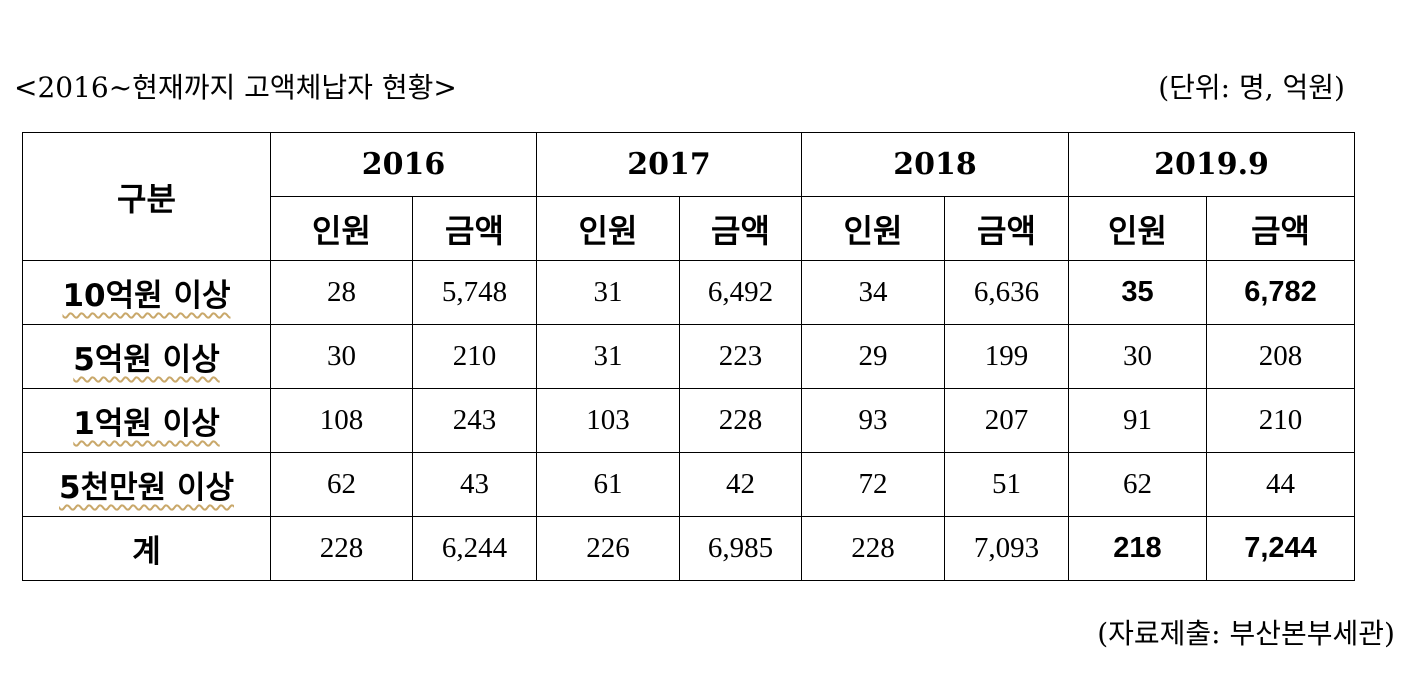 This screenshot has height=684, width=1411. Describe the element at coordinates (341, 420) in the screenshot. I see `cell-count: 108` at that location.